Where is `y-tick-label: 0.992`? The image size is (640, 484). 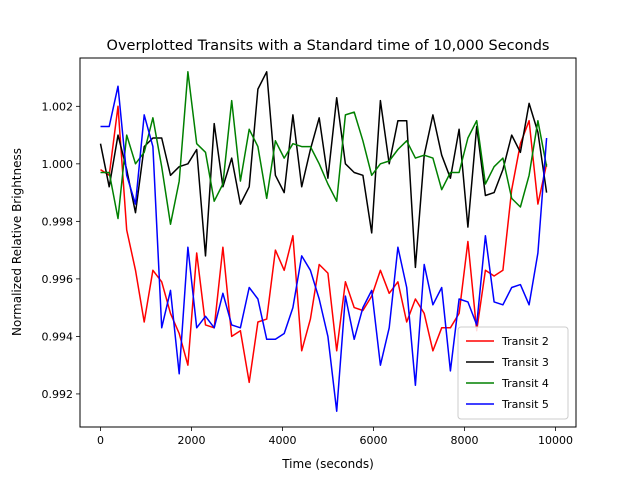 y-tick-label: 0.992 is located at coordinates (58, 394).